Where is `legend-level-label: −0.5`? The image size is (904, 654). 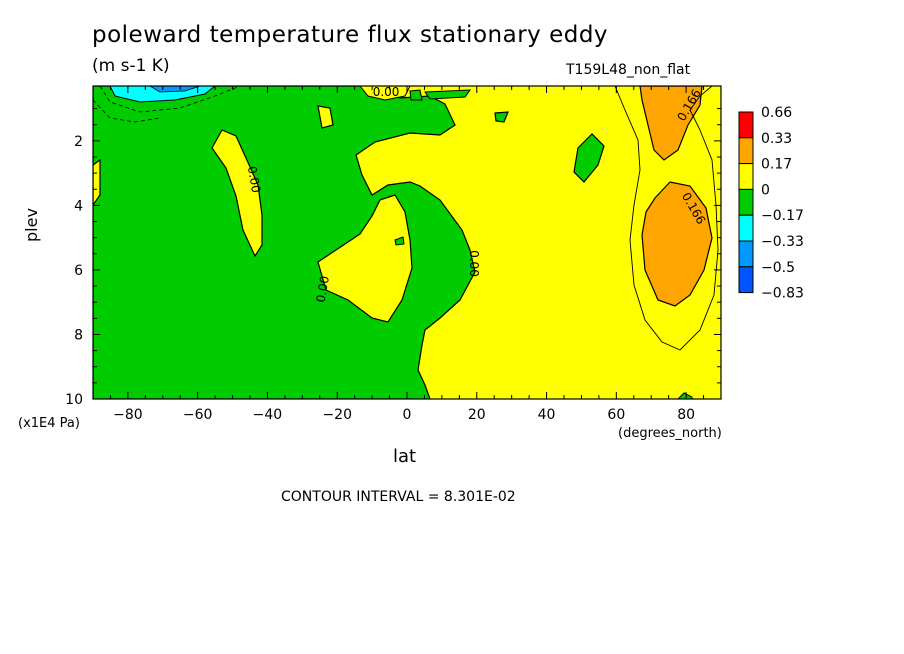
legend-level-label: −0.5 is located at coordinates (778, 268).